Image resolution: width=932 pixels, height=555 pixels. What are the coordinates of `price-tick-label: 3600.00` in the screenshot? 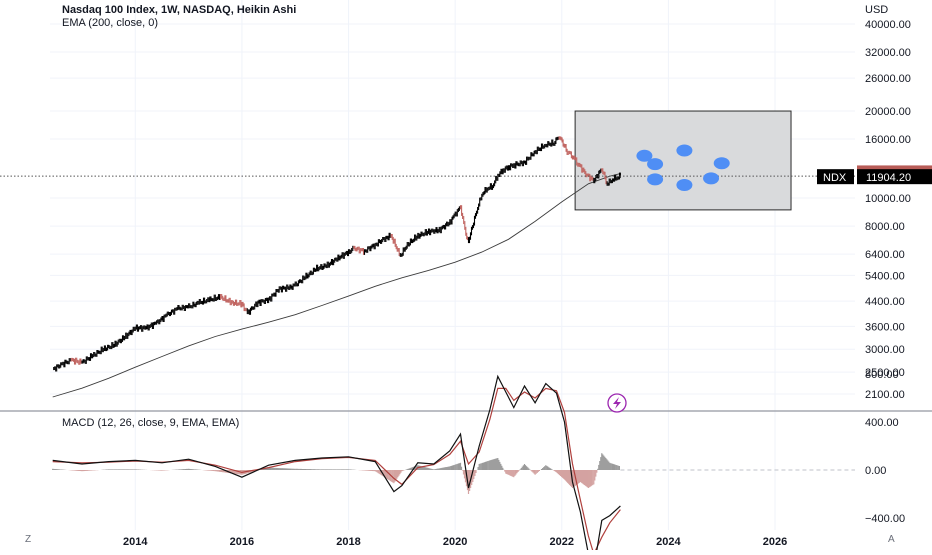 It's located at (885, 327).